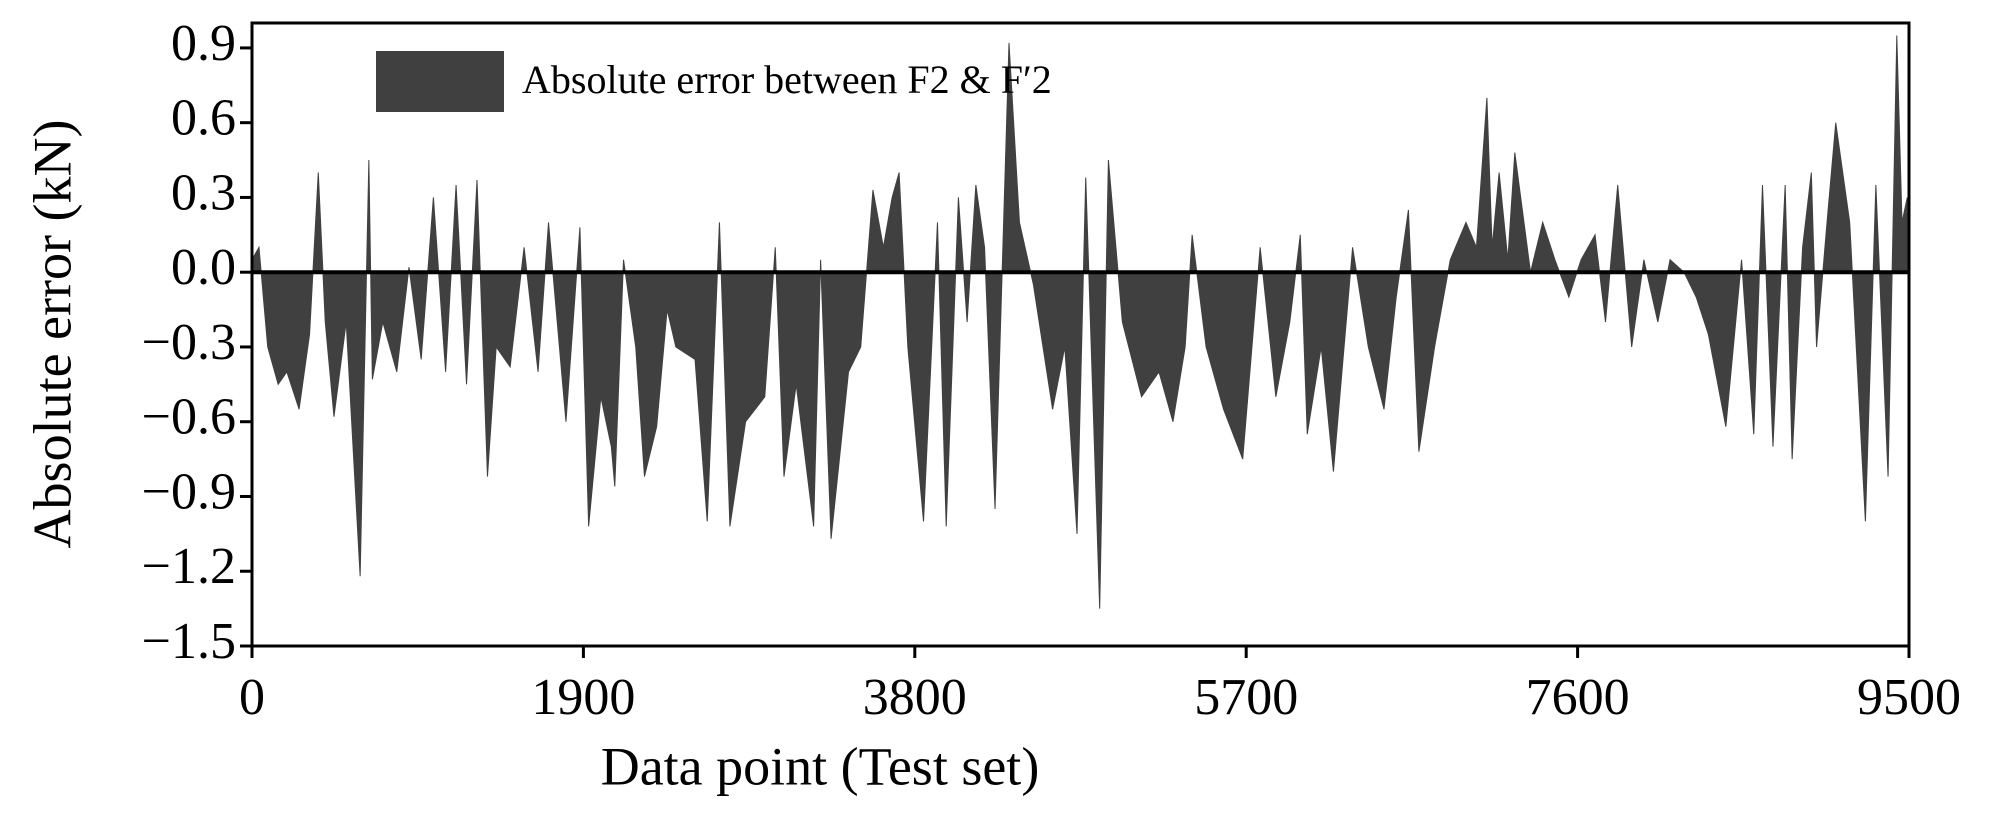 This screenshot has height=823, width=1999. I want to click on y-tick-label: 0.6, so click(203, 118).